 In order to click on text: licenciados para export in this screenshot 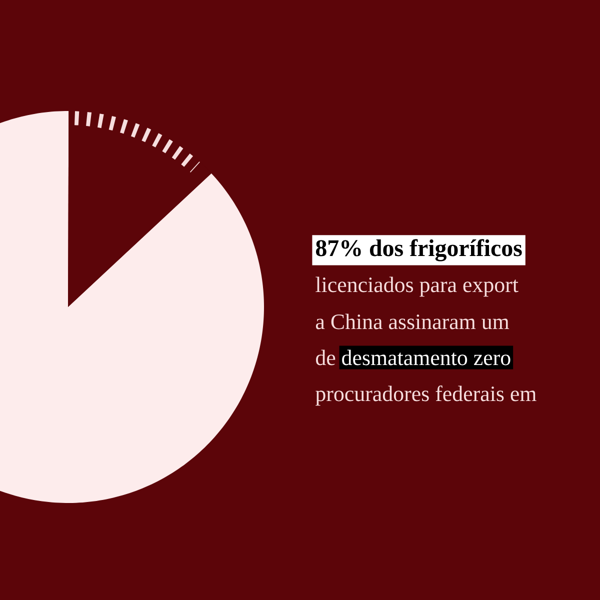, I will do `click(417, 286)`.